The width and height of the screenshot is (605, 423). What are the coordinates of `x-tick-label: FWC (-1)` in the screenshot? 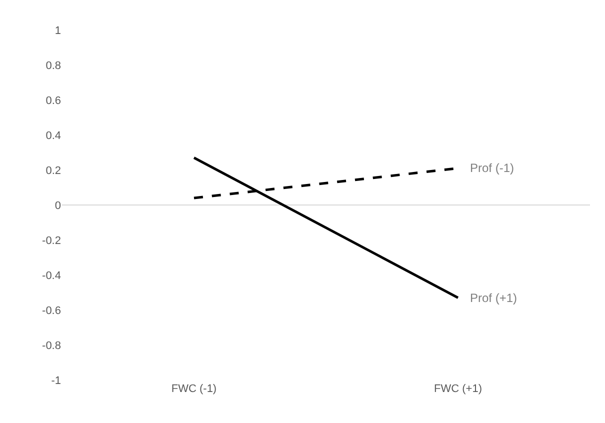 It's located at (194, 389).